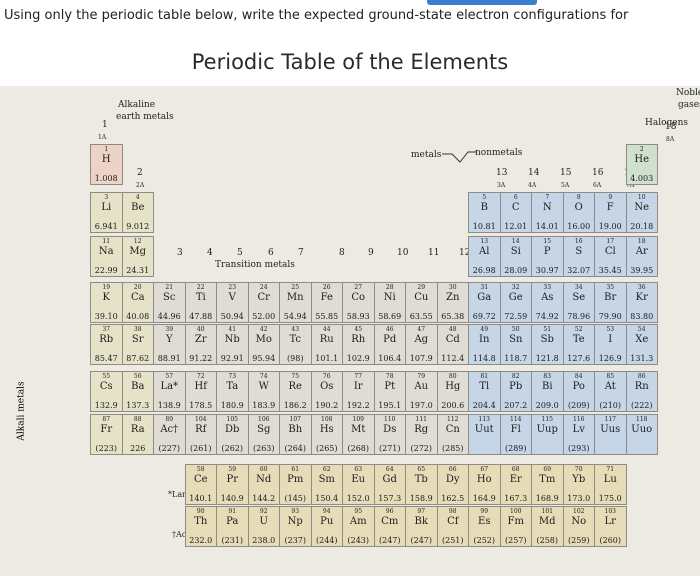  What do you see at coordinates (327, 521) in the screenshot?
I see `element-symbol: Pu` at bounding box center [327, 521].